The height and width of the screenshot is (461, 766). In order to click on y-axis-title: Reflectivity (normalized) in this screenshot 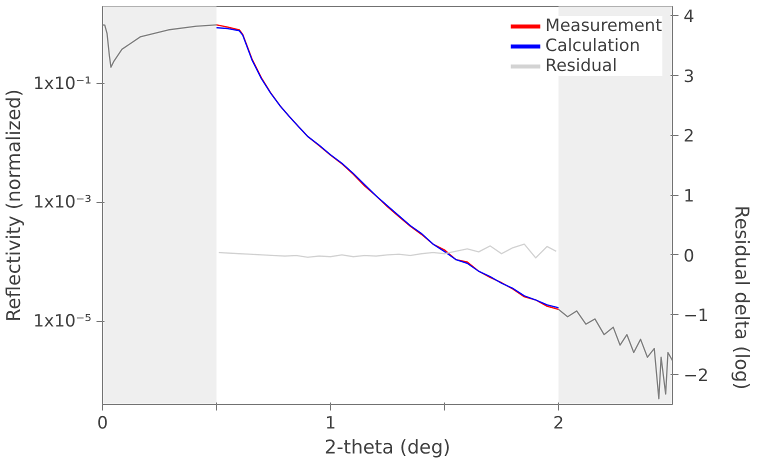, I will do `click(14, 205)`.